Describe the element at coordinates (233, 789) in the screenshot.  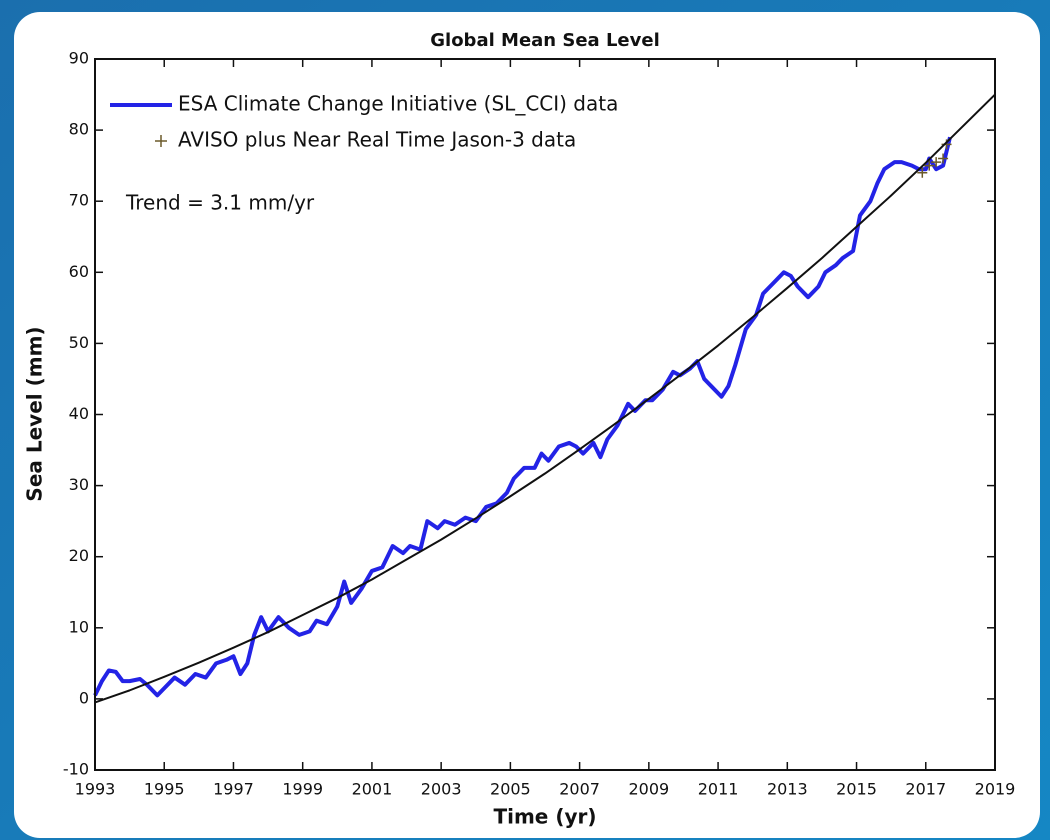
I see `x-tick-label: 1997` at that location.